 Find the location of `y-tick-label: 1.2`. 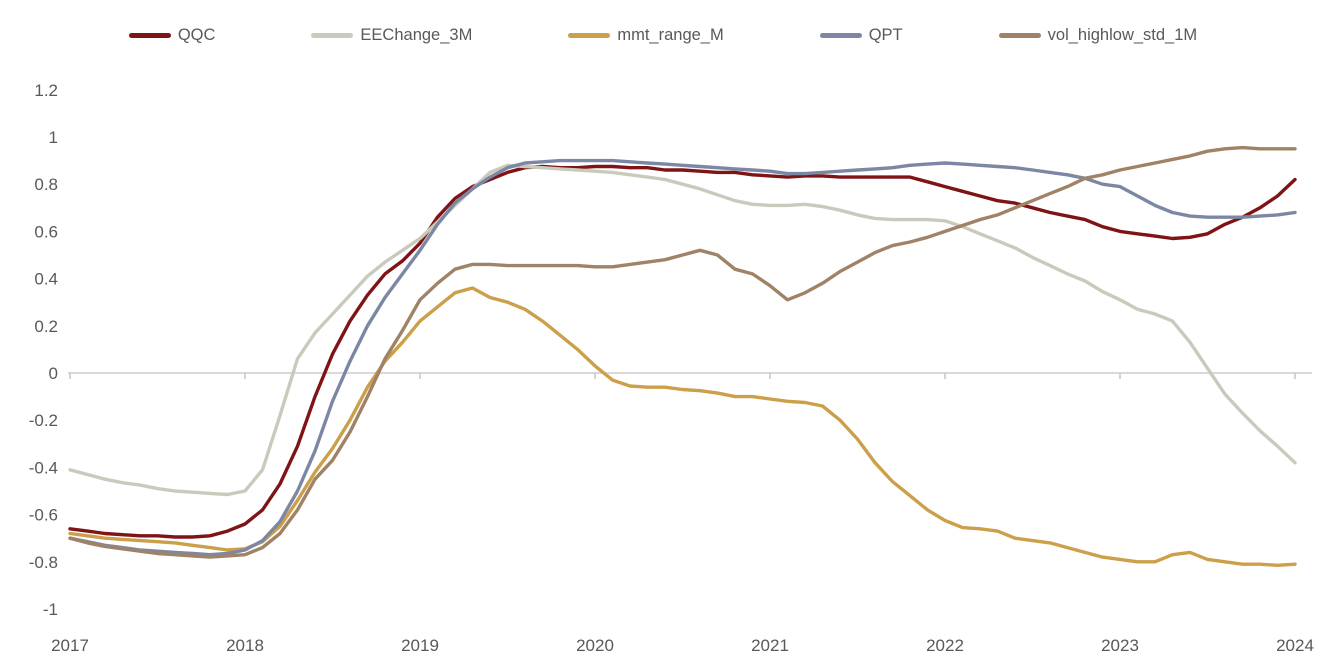

y-tick-label: 1.2 is located at coordinates (46, 90).